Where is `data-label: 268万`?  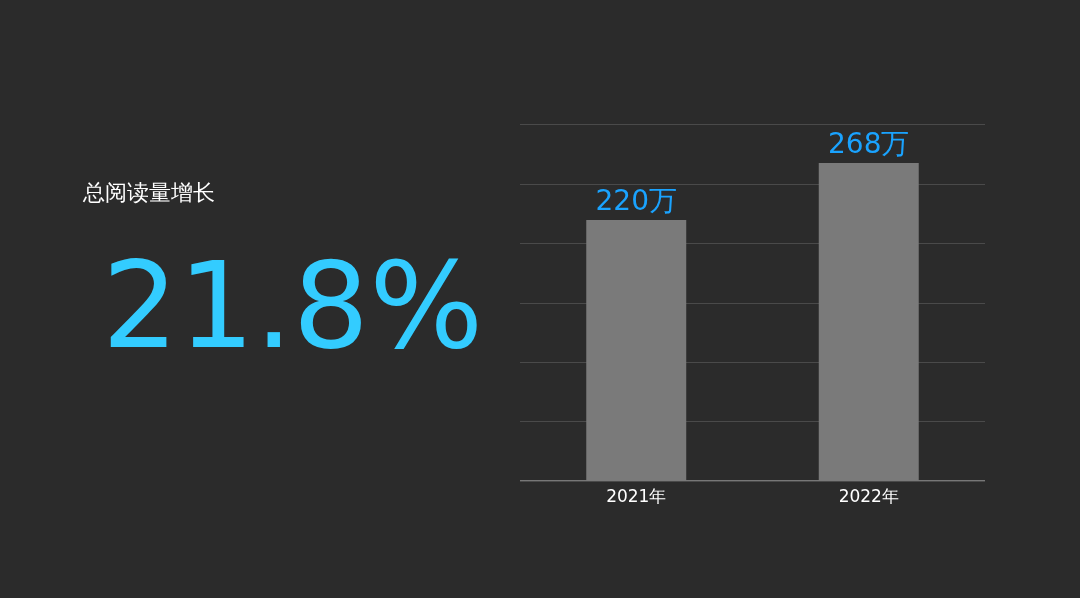
data-label: 268万 is located at coordinates (869, 143).